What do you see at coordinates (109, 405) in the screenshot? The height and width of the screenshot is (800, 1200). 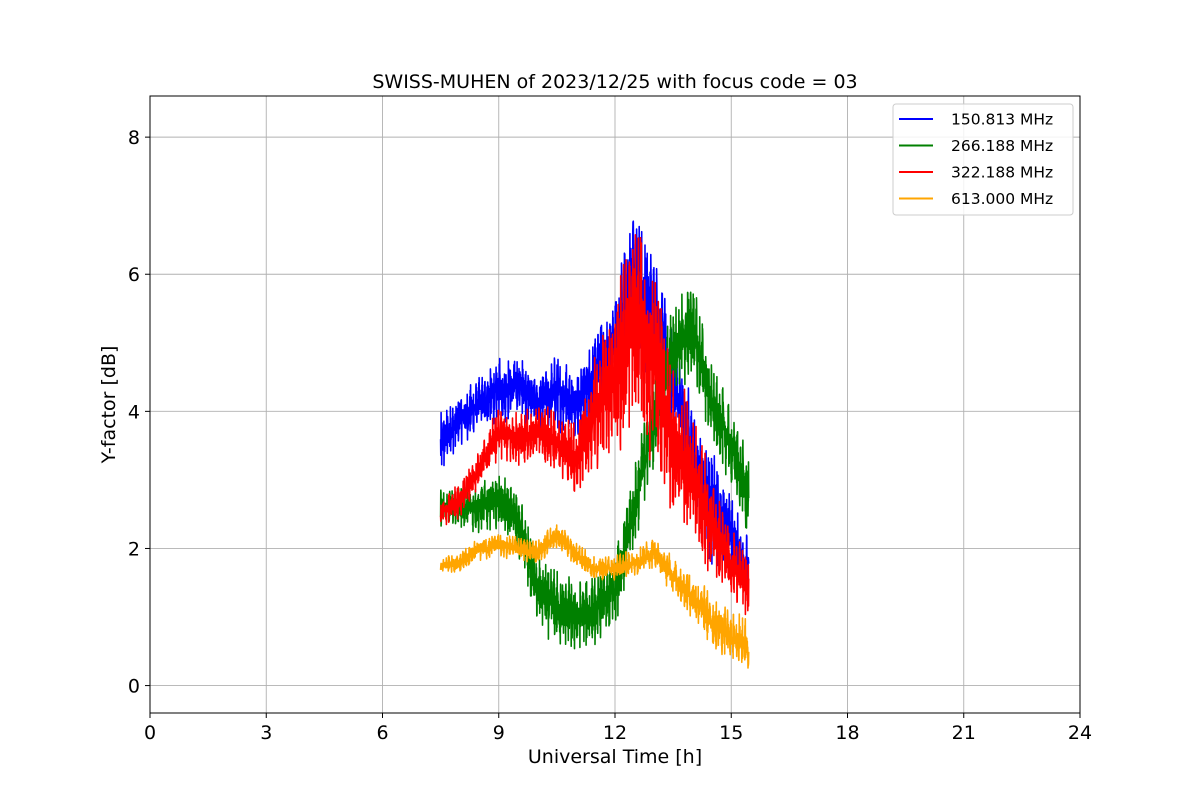 I see `y-axis-title: Y-factor [dB]` at bounding box center [109, 405].